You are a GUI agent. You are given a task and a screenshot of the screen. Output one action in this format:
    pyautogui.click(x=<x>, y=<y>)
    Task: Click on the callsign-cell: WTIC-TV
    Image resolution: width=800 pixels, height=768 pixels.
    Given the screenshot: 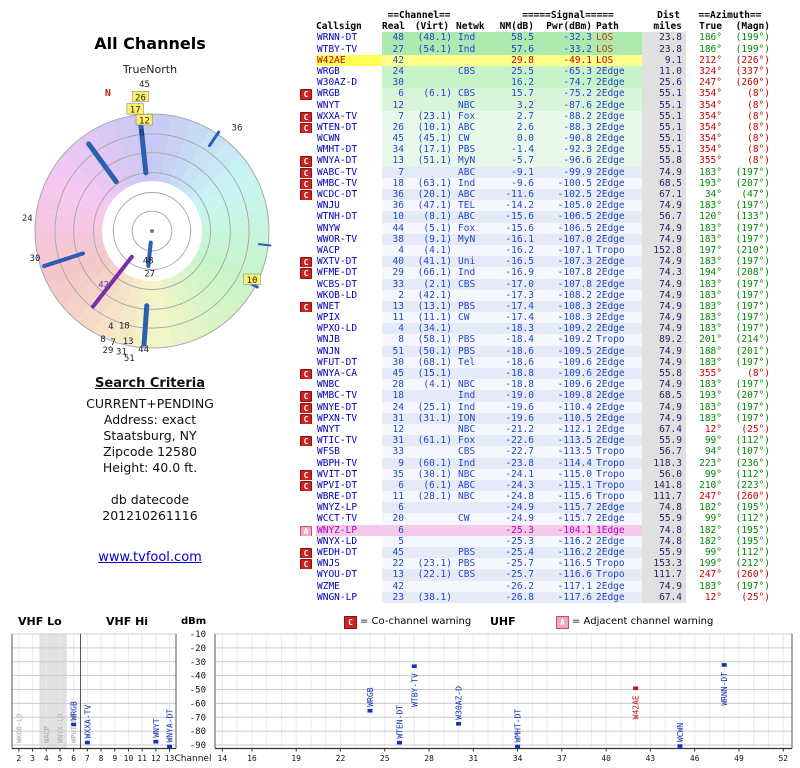 What is the action you would take?
    pyautogui.click(x=349, y=441)
    